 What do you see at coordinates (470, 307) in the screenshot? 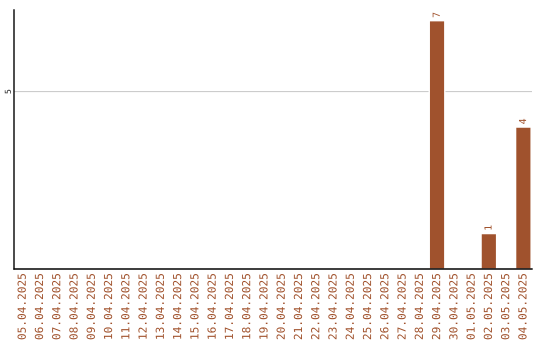
I see `x-tick-label: 01.05.2025` at bounding box center [470, 307].